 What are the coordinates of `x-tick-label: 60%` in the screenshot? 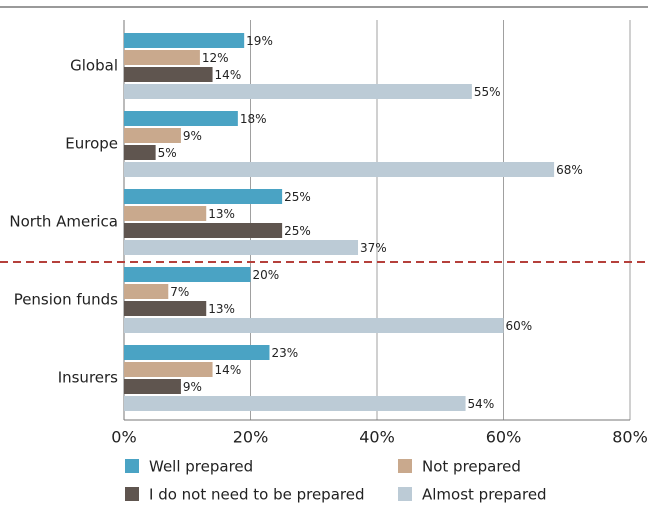 It's located at (504, 437).